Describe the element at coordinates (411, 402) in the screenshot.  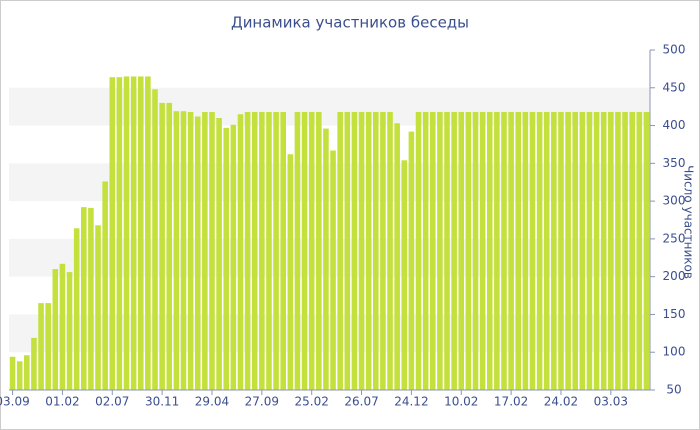
I see `x-tick-label: 24.12` at that location.